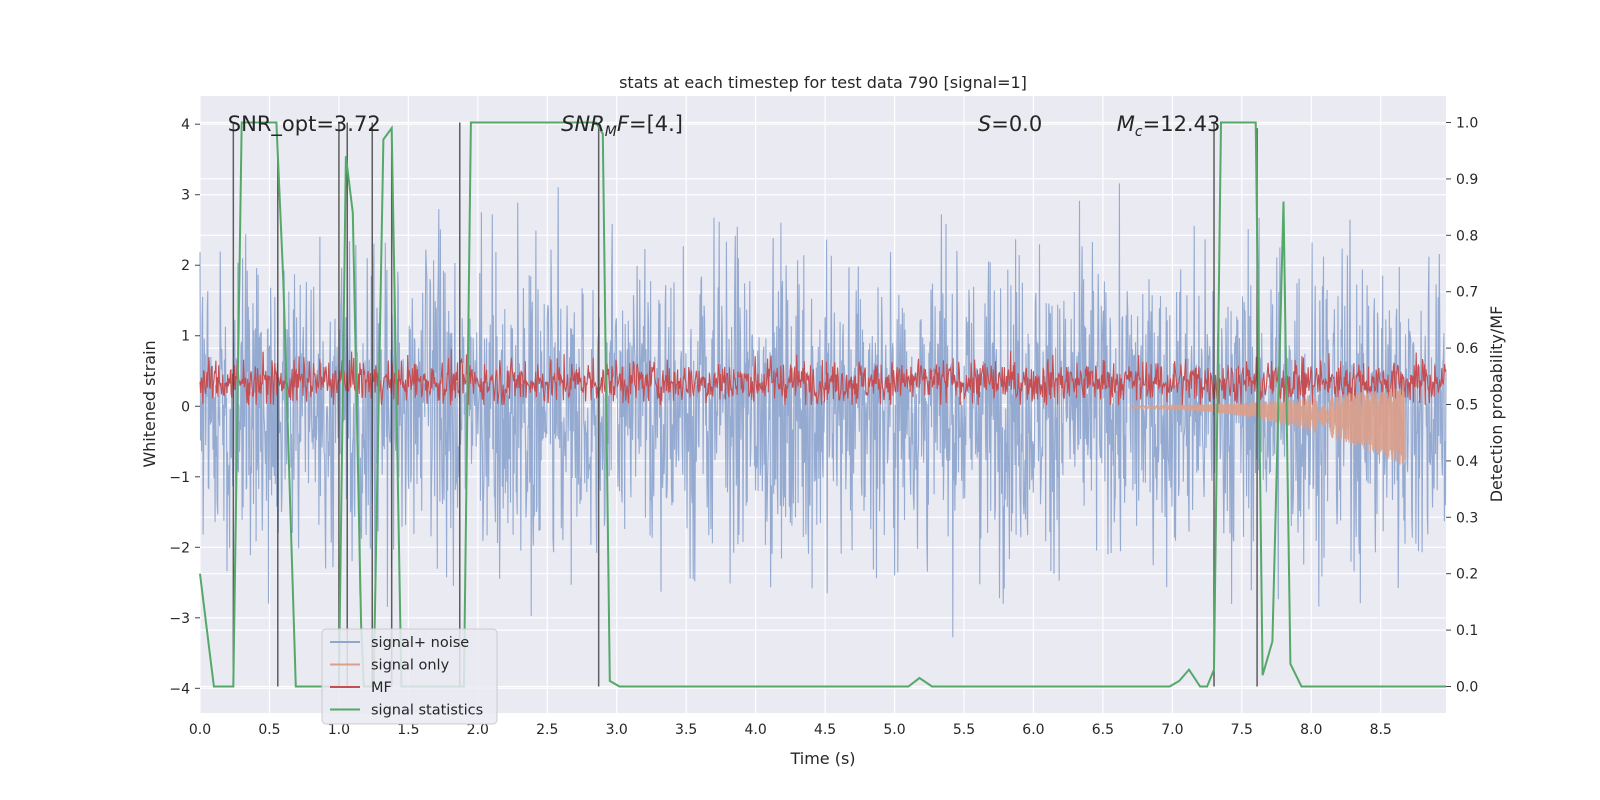 The width and height of the screenshot is (1600, 800). I want to click on x-tick-label: 5.5, so click(964, 730).